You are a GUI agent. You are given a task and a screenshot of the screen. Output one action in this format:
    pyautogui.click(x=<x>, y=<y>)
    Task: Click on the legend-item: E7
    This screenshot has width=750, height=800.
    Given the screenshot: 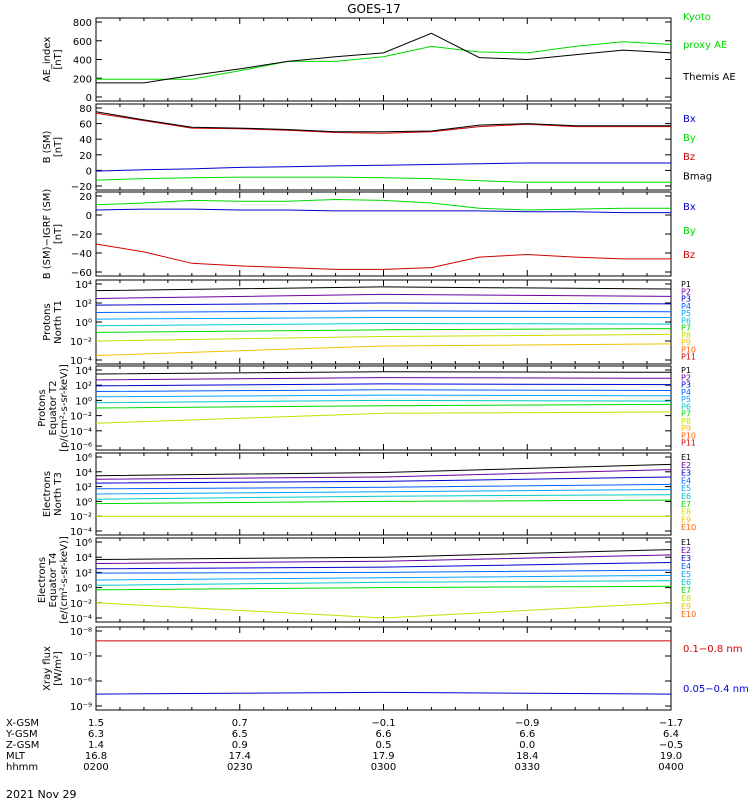 What is the action you would take?
    pyautogui.click(x=686, y=590)
    